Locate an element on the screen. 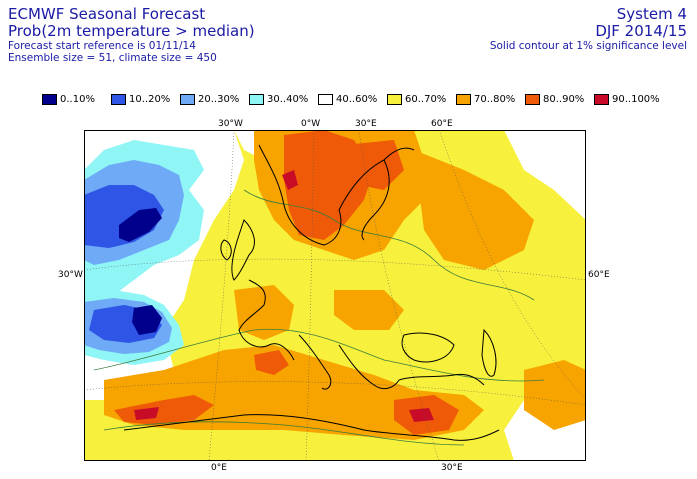  legend-label: 30..40% is located at coordinates (288, 99).